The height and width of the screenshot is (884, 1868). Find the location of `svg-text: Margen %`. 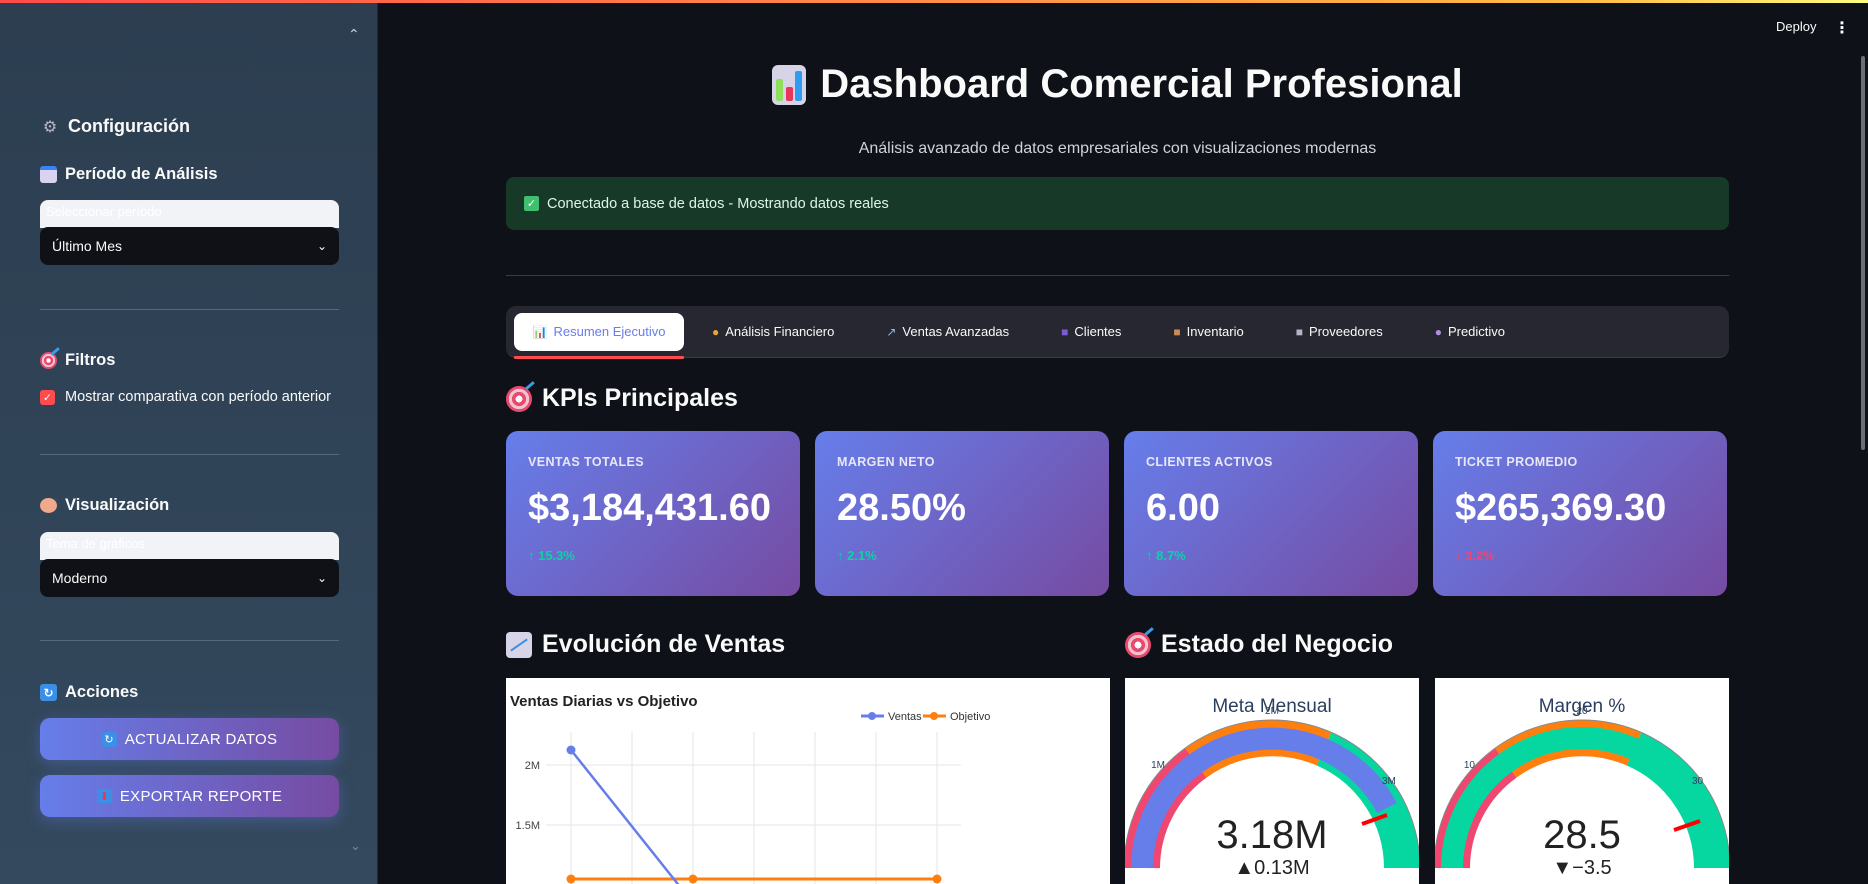

svg-text: Margen % is located at coordinates (1582, 706).